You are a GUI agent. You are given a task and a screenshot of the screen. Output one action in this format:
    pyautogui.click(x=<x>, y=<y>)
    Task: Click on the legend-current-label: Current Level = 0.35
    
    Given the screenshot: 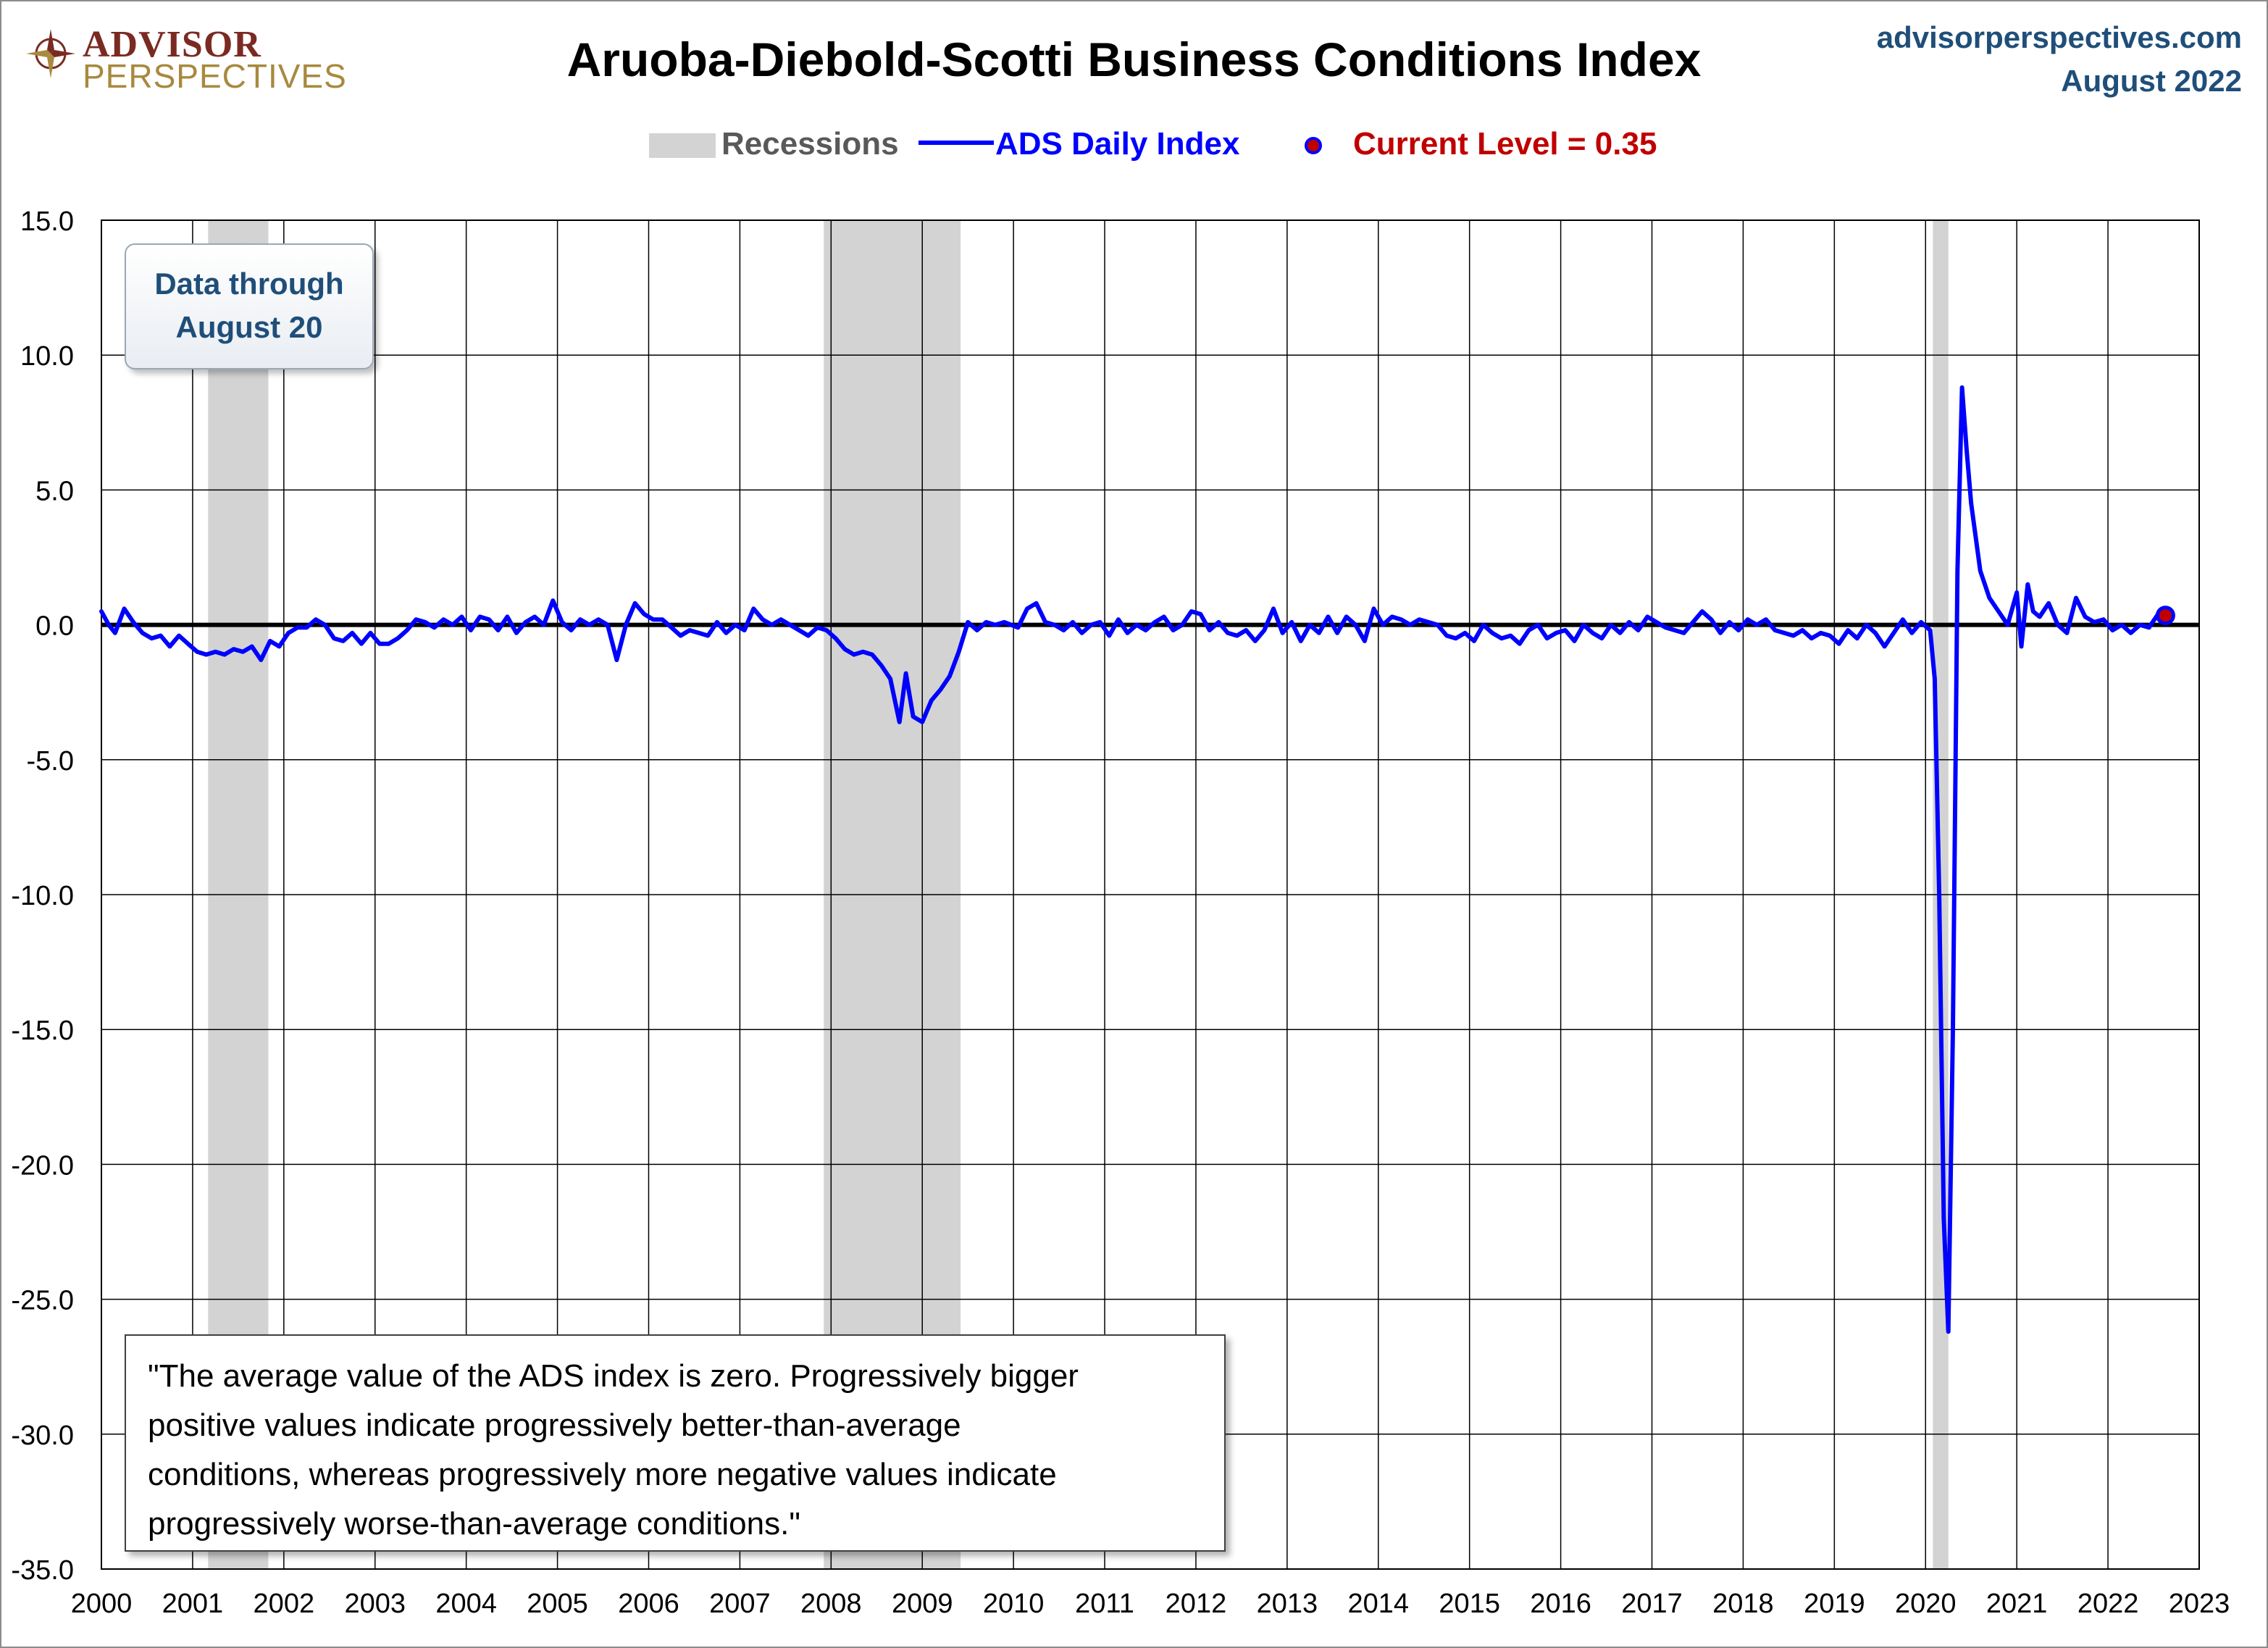 What is the action you would take?
    pyautogui.click(x=1505, y=144)
    